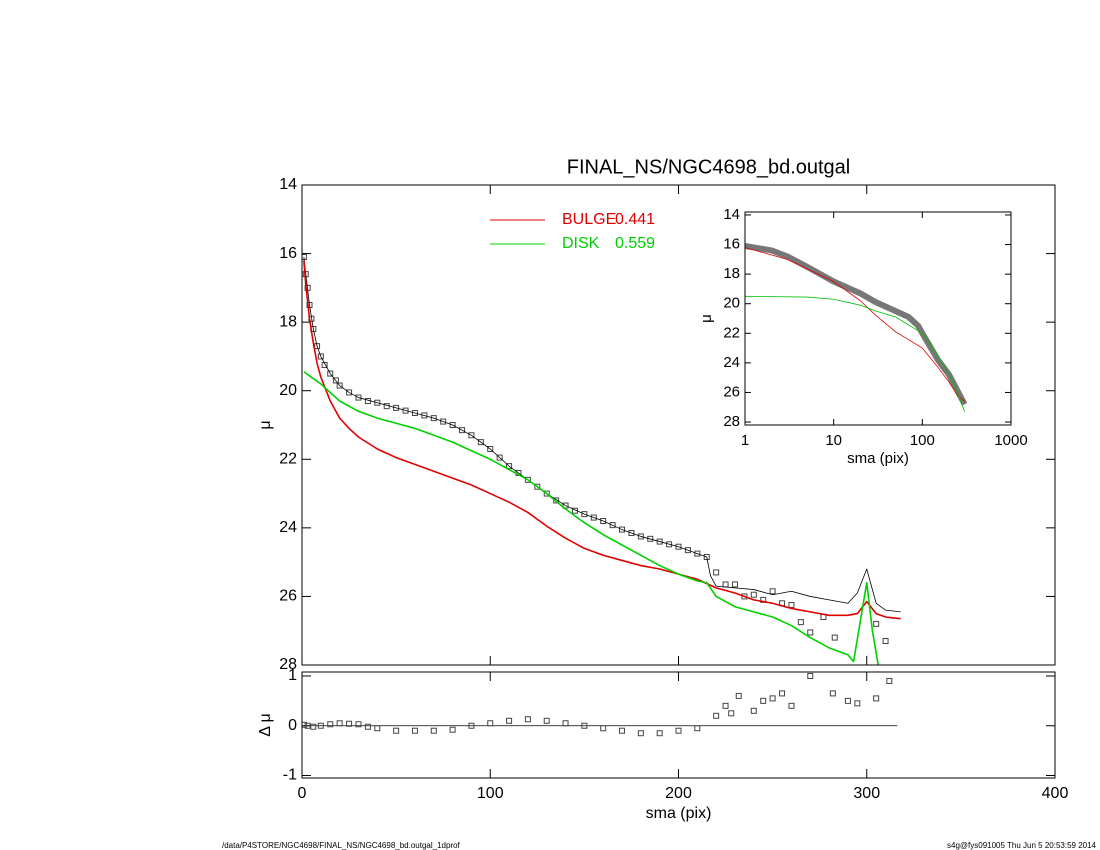  I want to click on plot-frame, so click(678, 725).